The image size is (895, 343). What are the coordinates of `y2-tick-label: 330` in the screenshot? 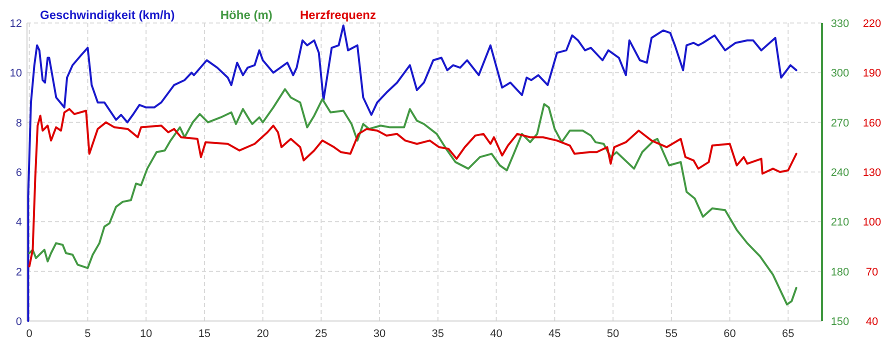 It's located at (840, 24).